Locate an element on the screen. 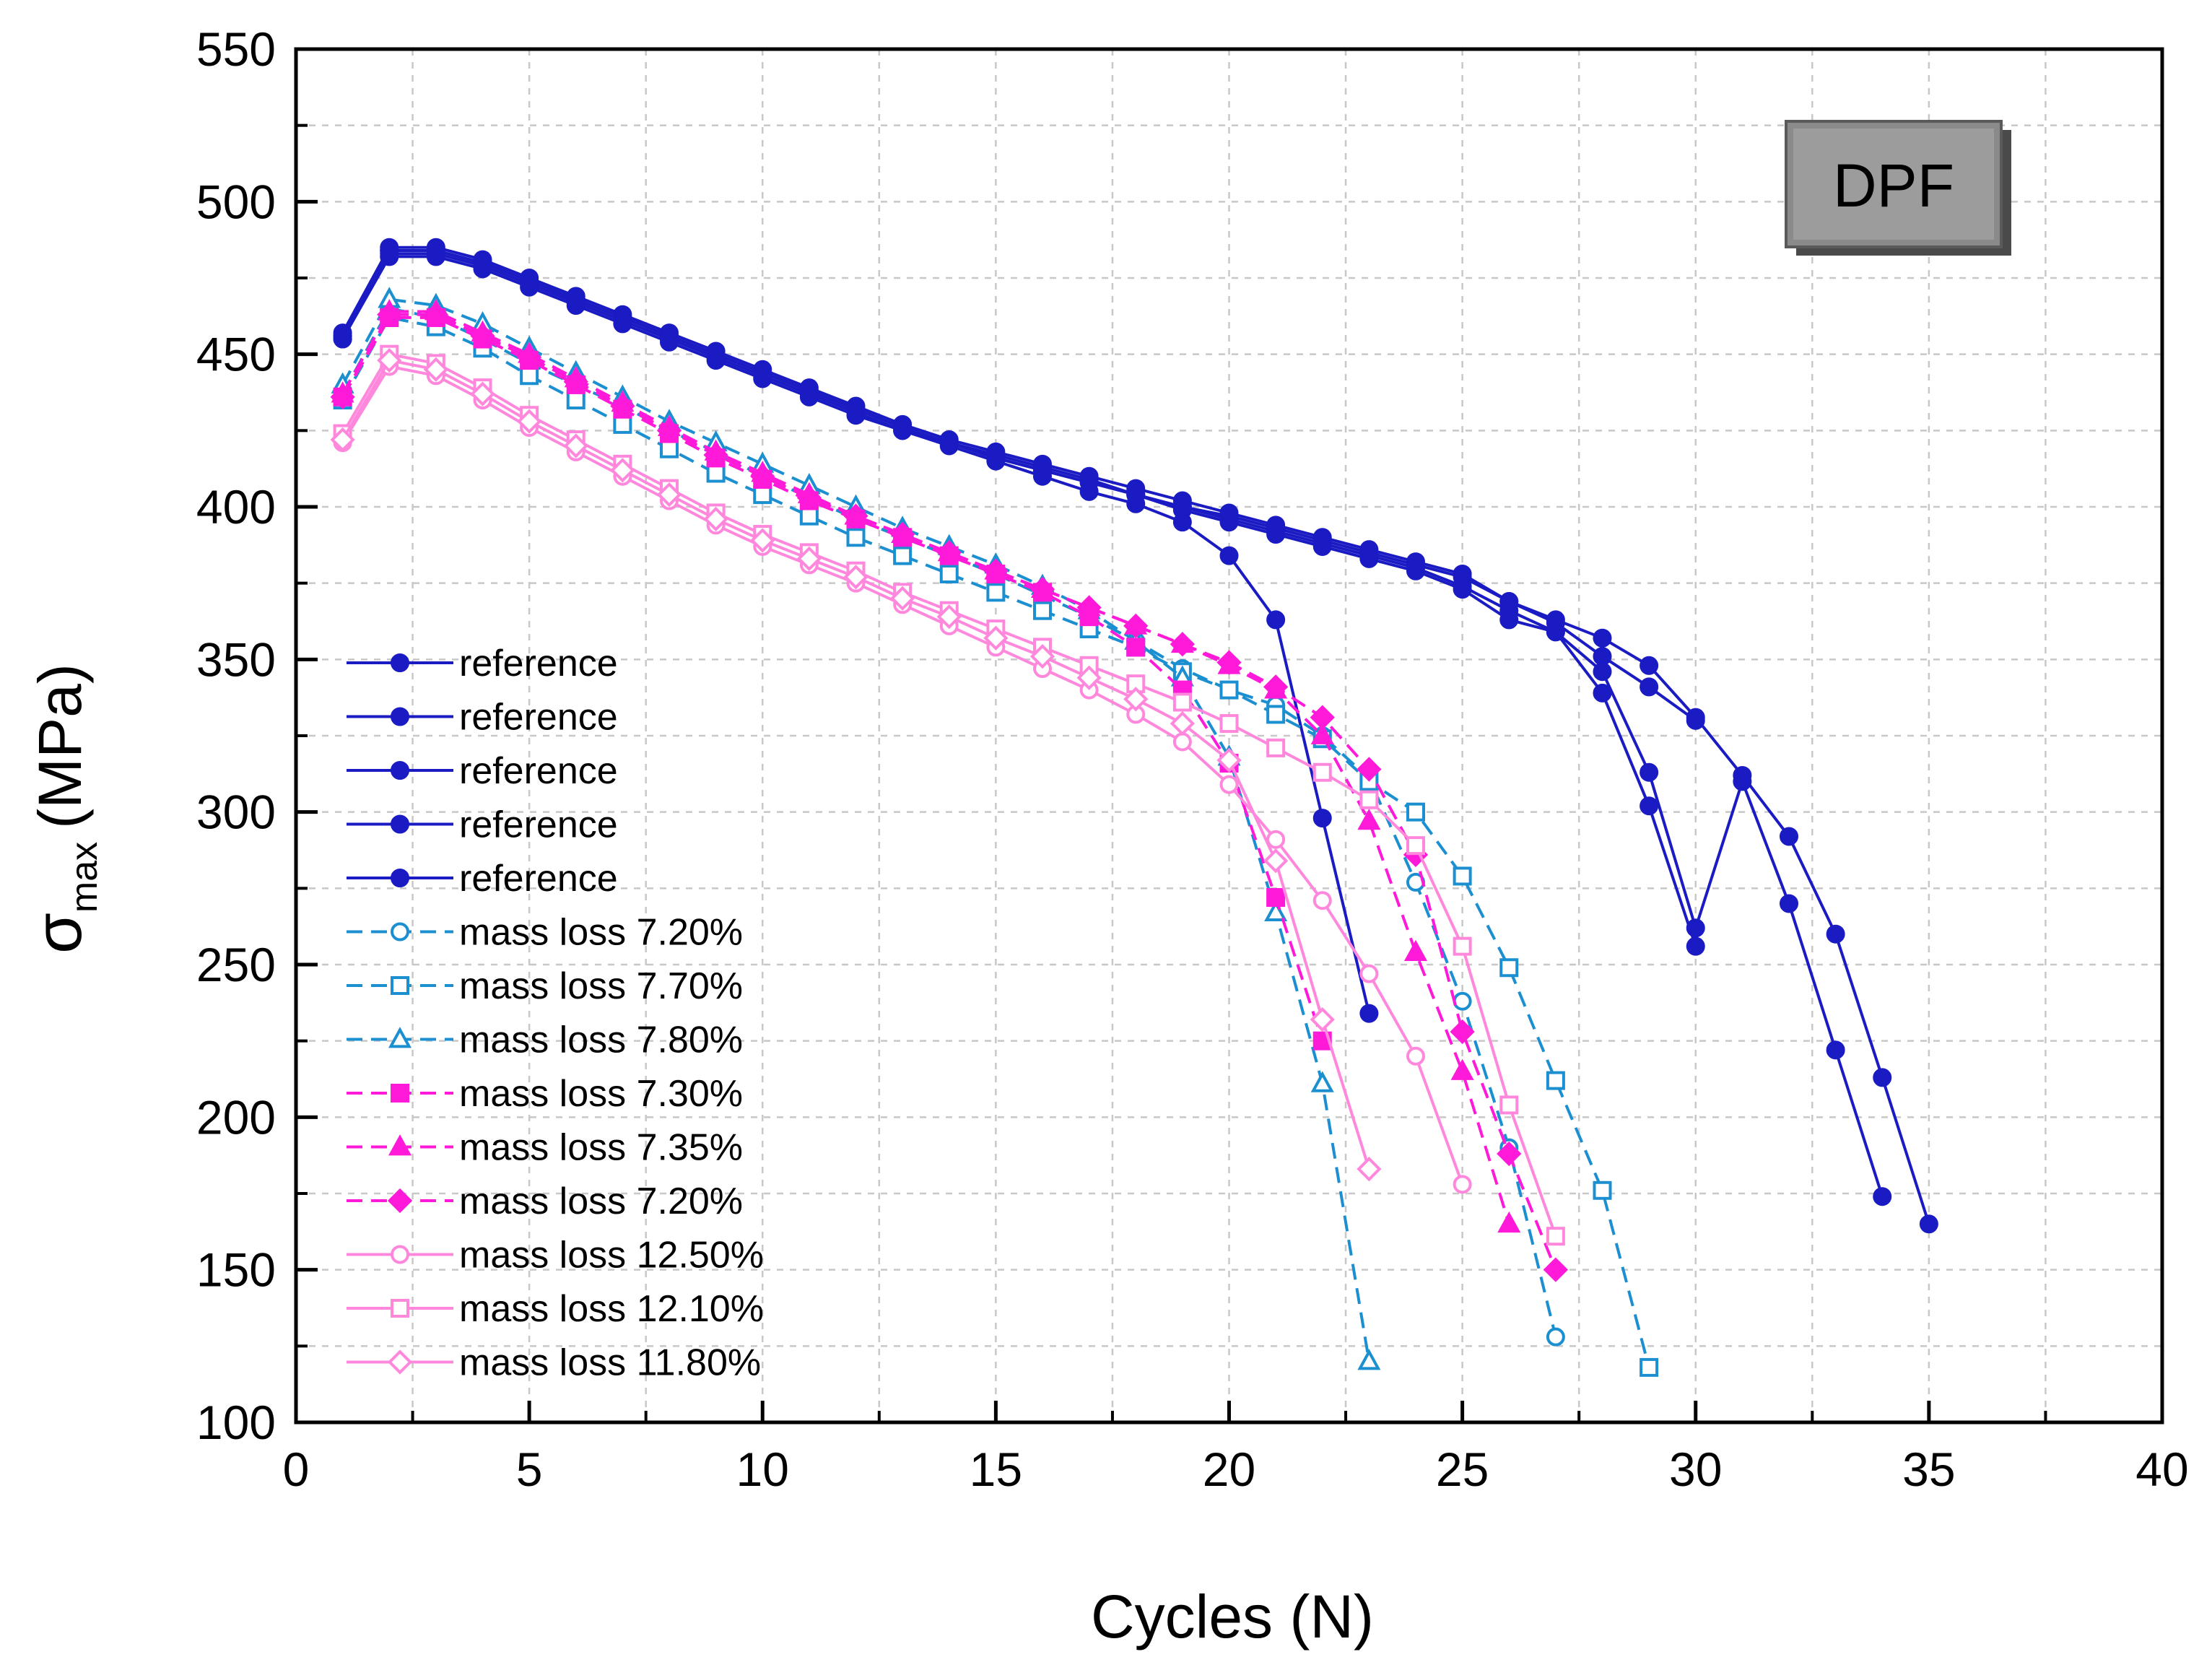  legend-item: mass loss 7.80% is located at coordinates (545, 1040).